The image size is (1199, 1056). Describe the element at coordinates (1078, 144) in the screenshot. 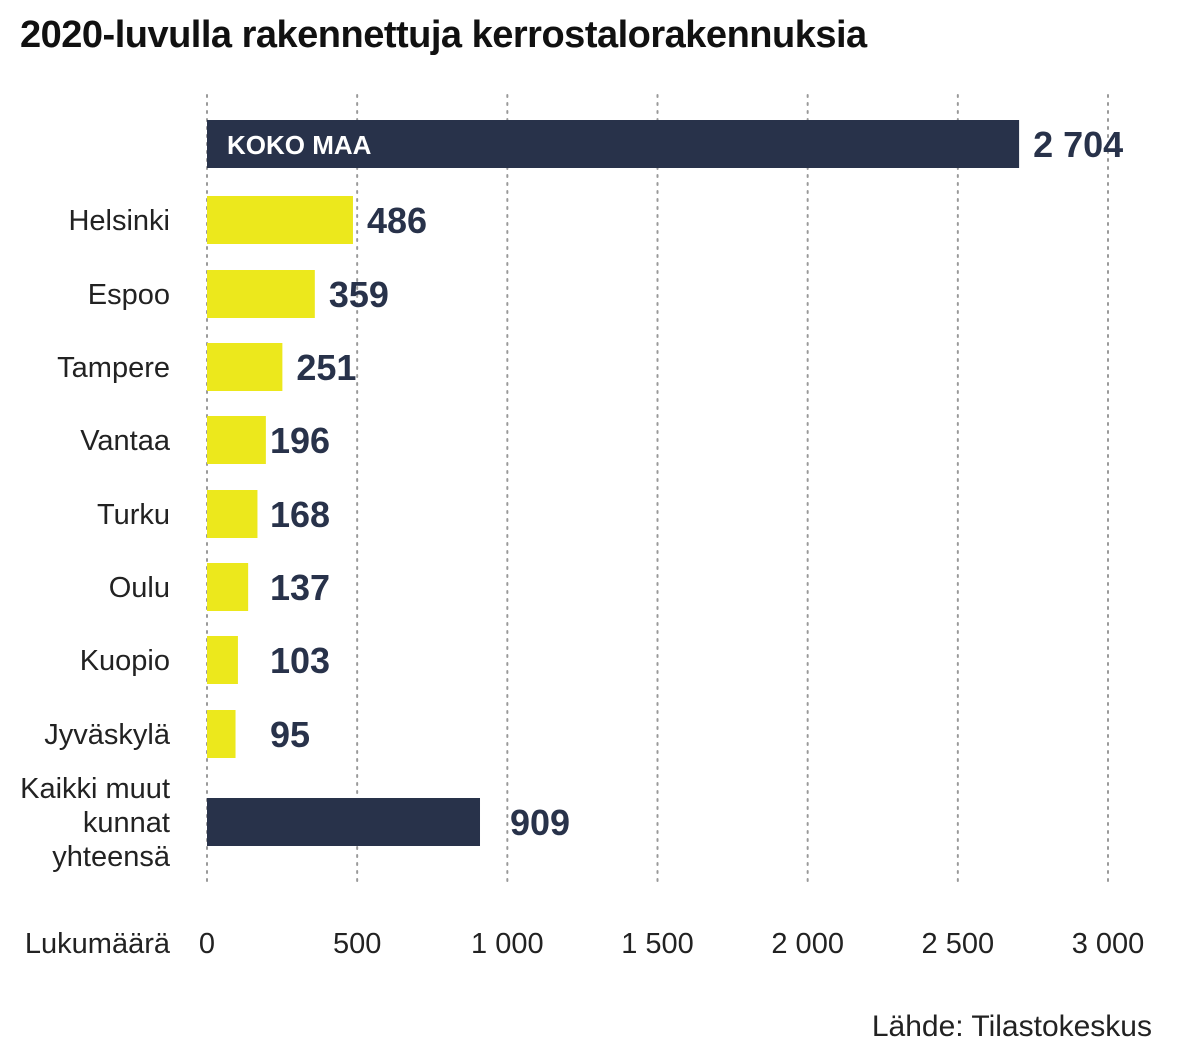

I see `value-label-0: 2 704` at that location.